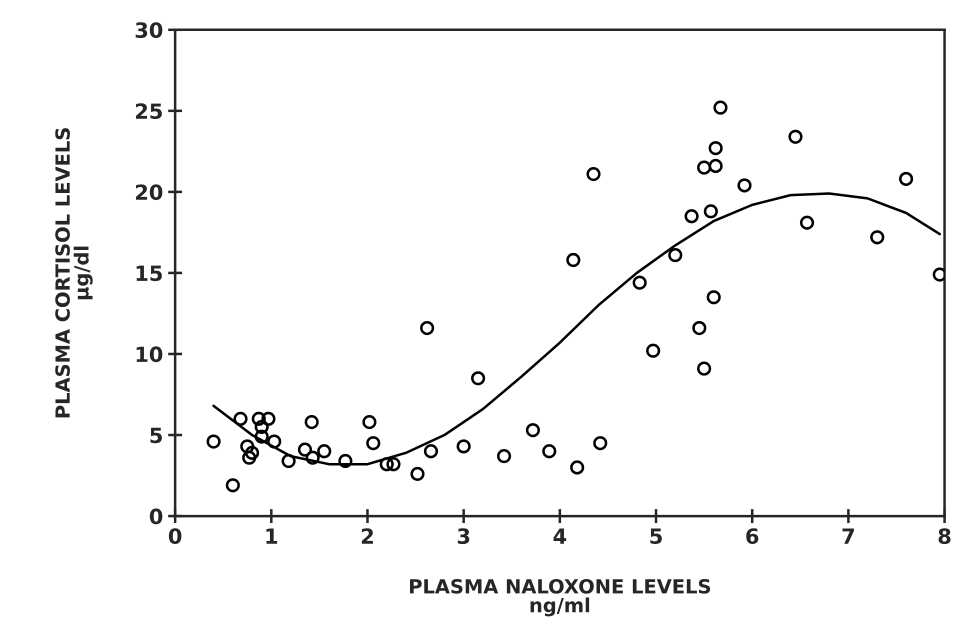 The height and width of the screenshot is (634, 957). What do you see at coordinates (149, 274) in the screenshot?
I see `y-tick-label: 15` at bounding box center [149, 274].